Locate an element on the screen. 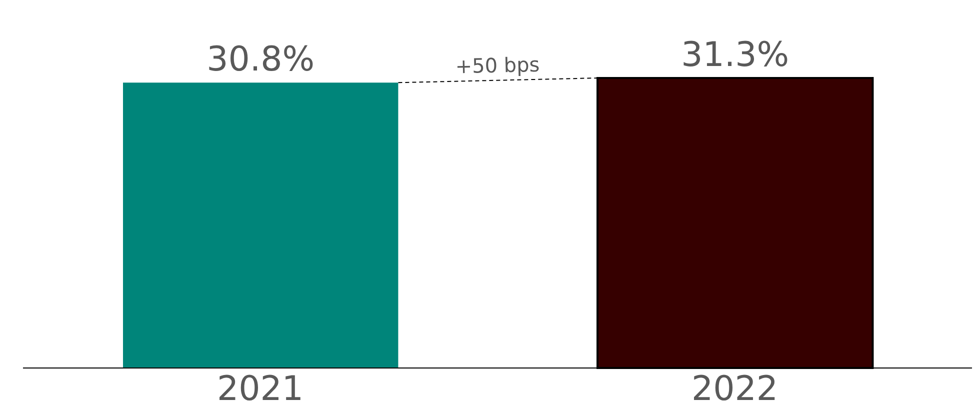 The height and width of the screenshot is (420, 980). annotation: +50 bps is located at coordinates (497, 65).